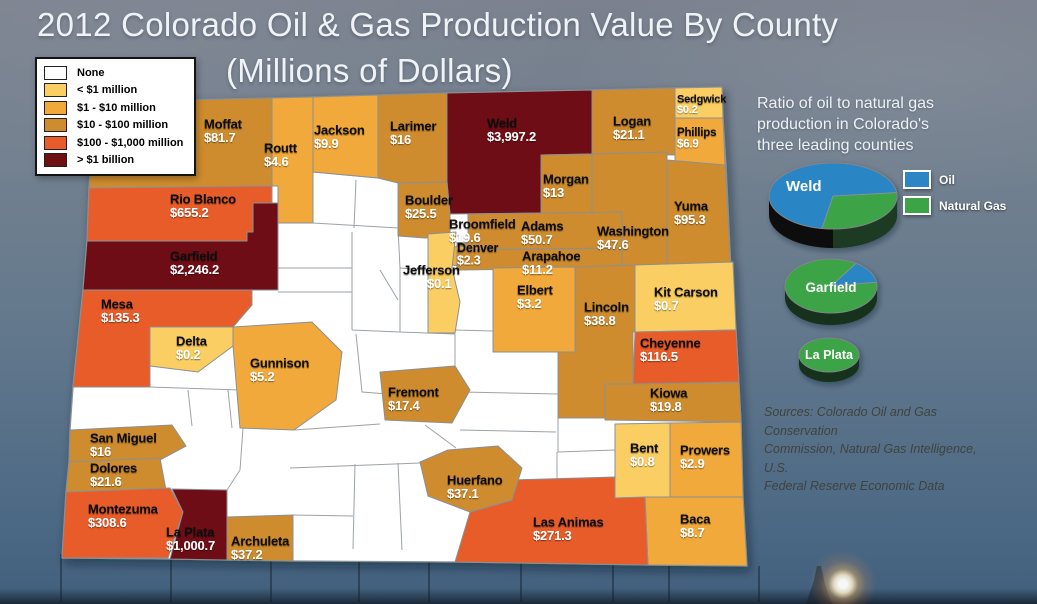 This screenshot has width=1037, height=604. Describe the element at coordinates (91, 72) in the screenshot. I see `legend-label-none: None` at that location.